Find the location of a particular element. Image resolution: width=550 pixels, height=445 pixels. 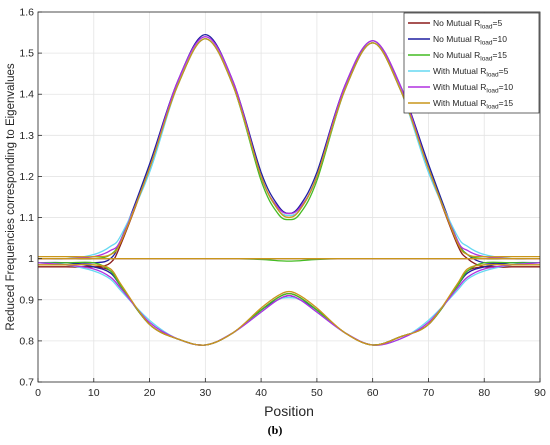

legend-label: With Mutual Rload=15 is located at coordinates (473, 104).